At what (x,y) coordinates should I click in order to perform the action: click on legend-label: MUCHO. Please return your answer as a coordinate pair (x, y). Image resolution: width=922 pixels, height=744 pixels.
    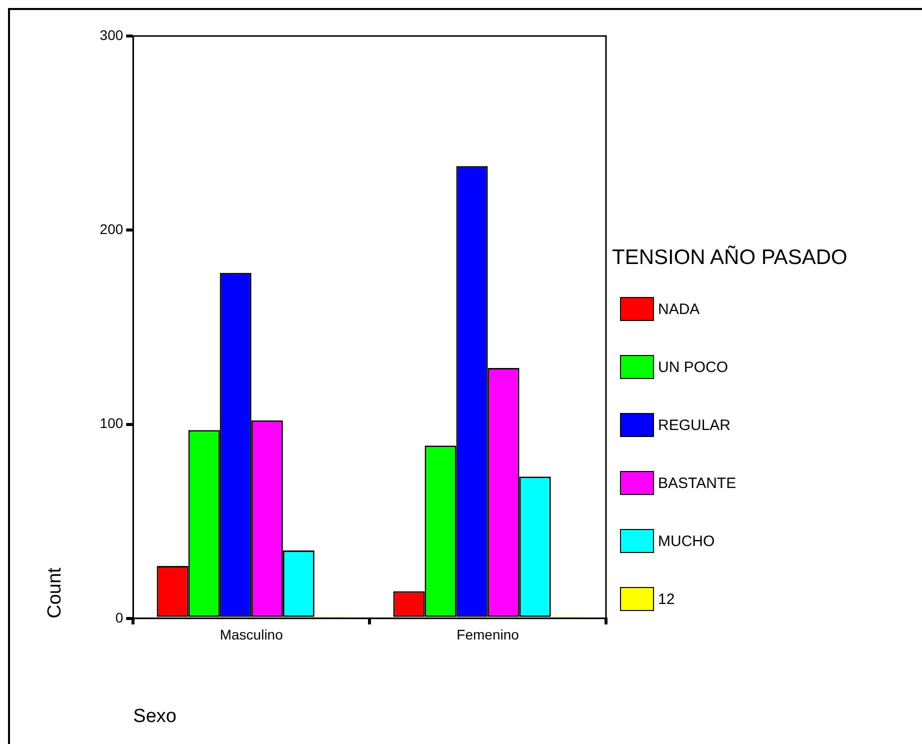
    Looking at the image, I should click on (686, 541).